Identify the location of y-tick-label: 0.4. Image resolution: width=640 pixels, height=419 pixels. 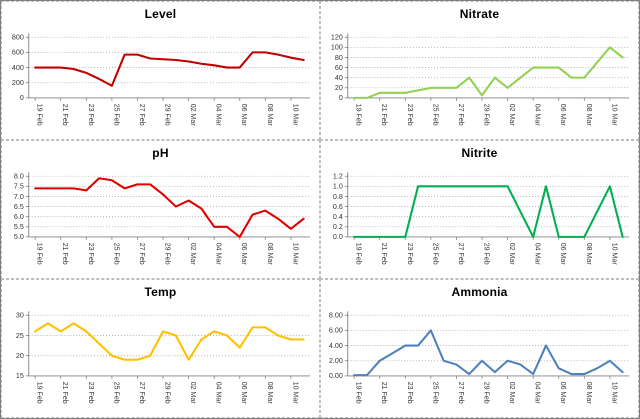
(338, 217).